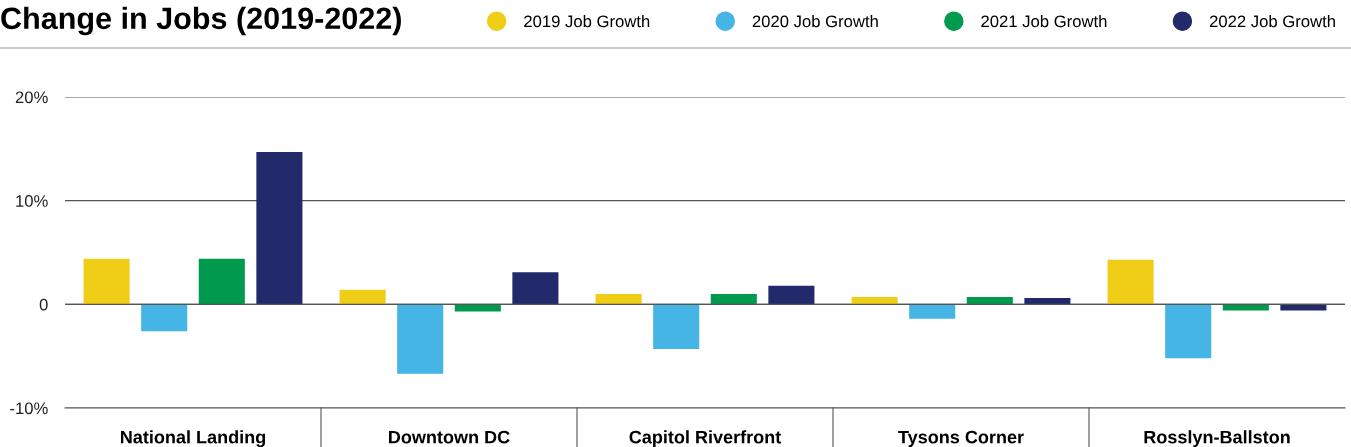 The image size is (1351, 447). What do you see at coordinates (449, 437) in the screenshot?
I see `x-tick-label: Downtown DC` at bounding box center [449, 437].